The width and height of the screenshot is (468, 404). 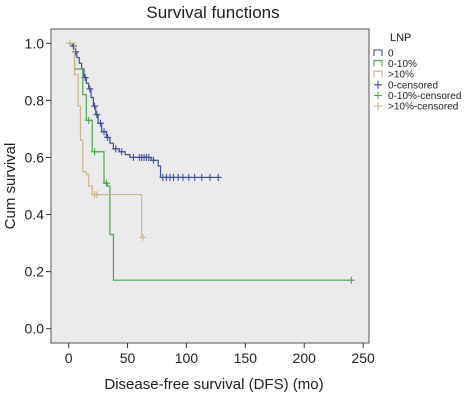 I want to click on y-tick-label: 0.4, so click(x=35, y=215).